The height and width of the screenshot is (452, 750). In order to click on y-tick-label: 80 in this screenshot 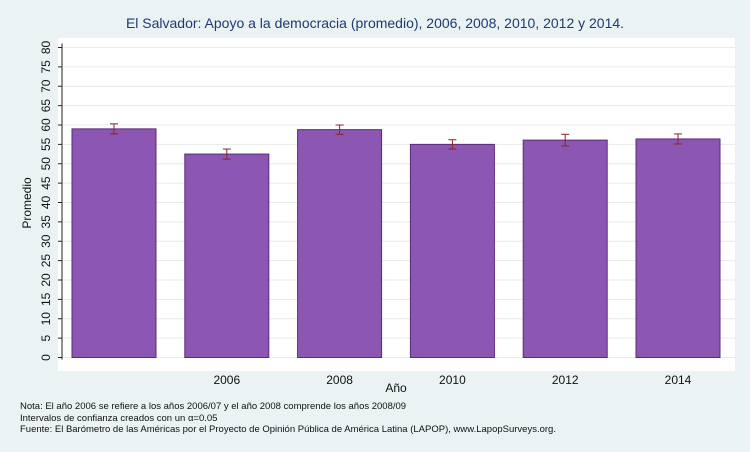, I will do `click(46, 48)`.